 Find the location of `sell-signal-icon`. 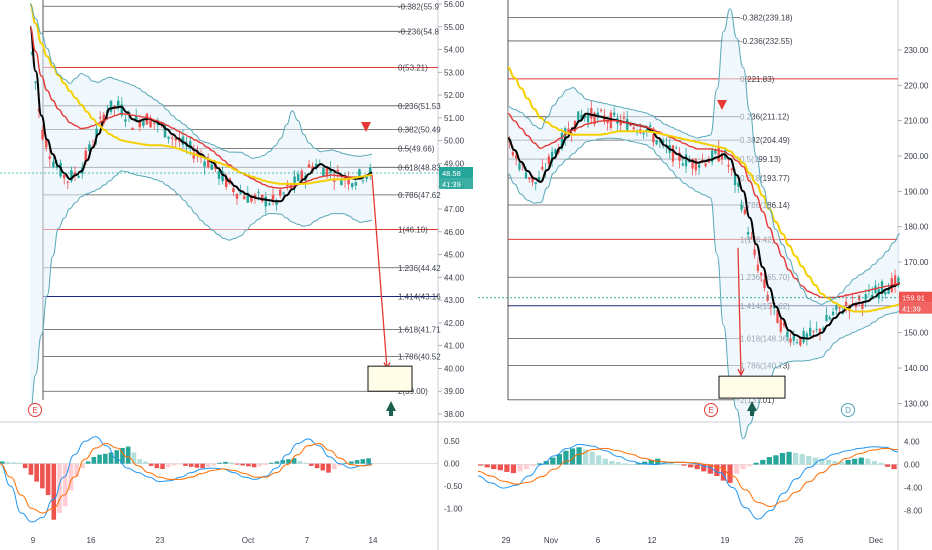

sell-signal-icon is located at coordinates (722, 105).